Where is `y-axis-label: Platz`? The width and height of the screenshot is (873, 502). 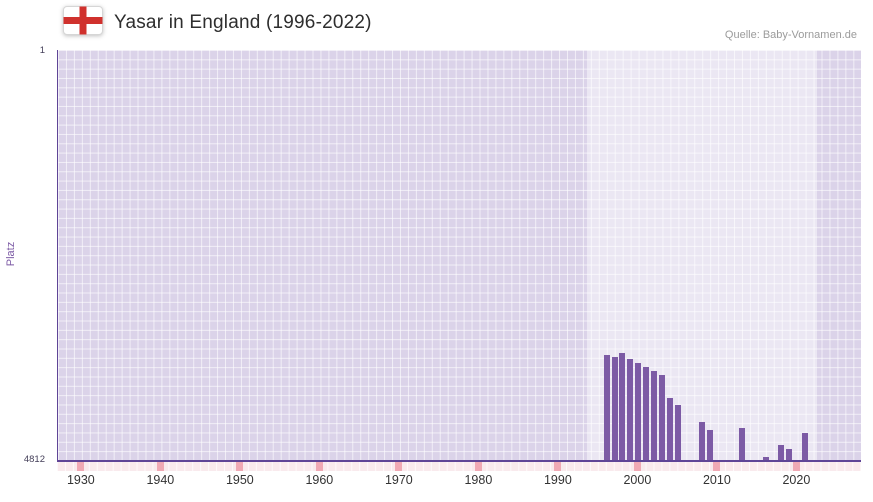 y-axis-label: Platz is located at coordinates (11, 254).